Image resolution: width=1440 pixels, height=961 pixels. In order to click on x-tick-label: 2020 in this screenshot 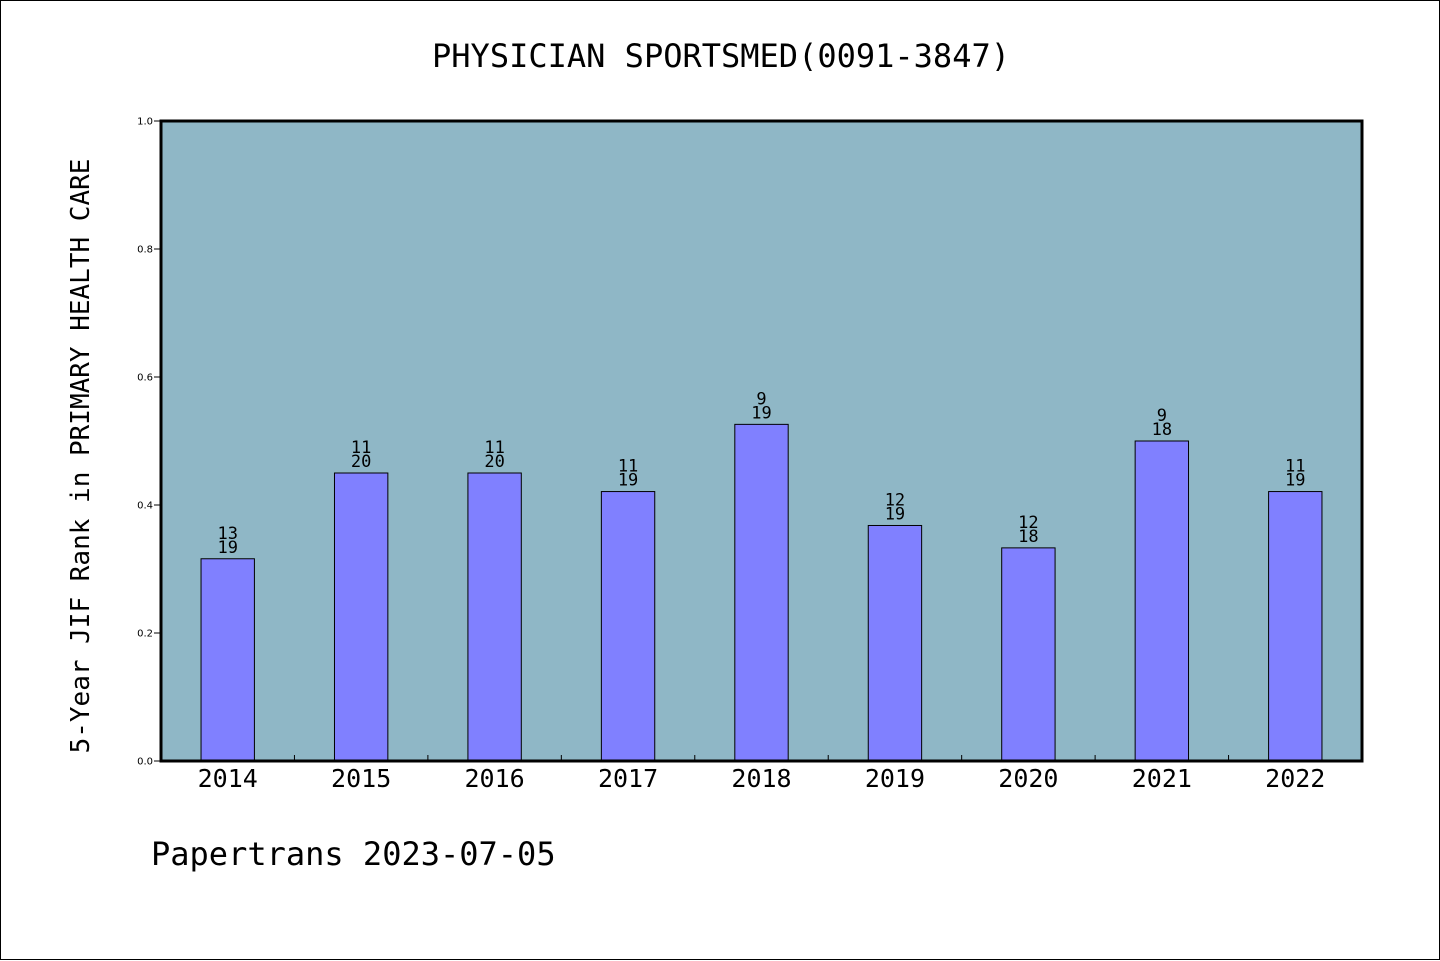, I will do `click(1028, 778)`.